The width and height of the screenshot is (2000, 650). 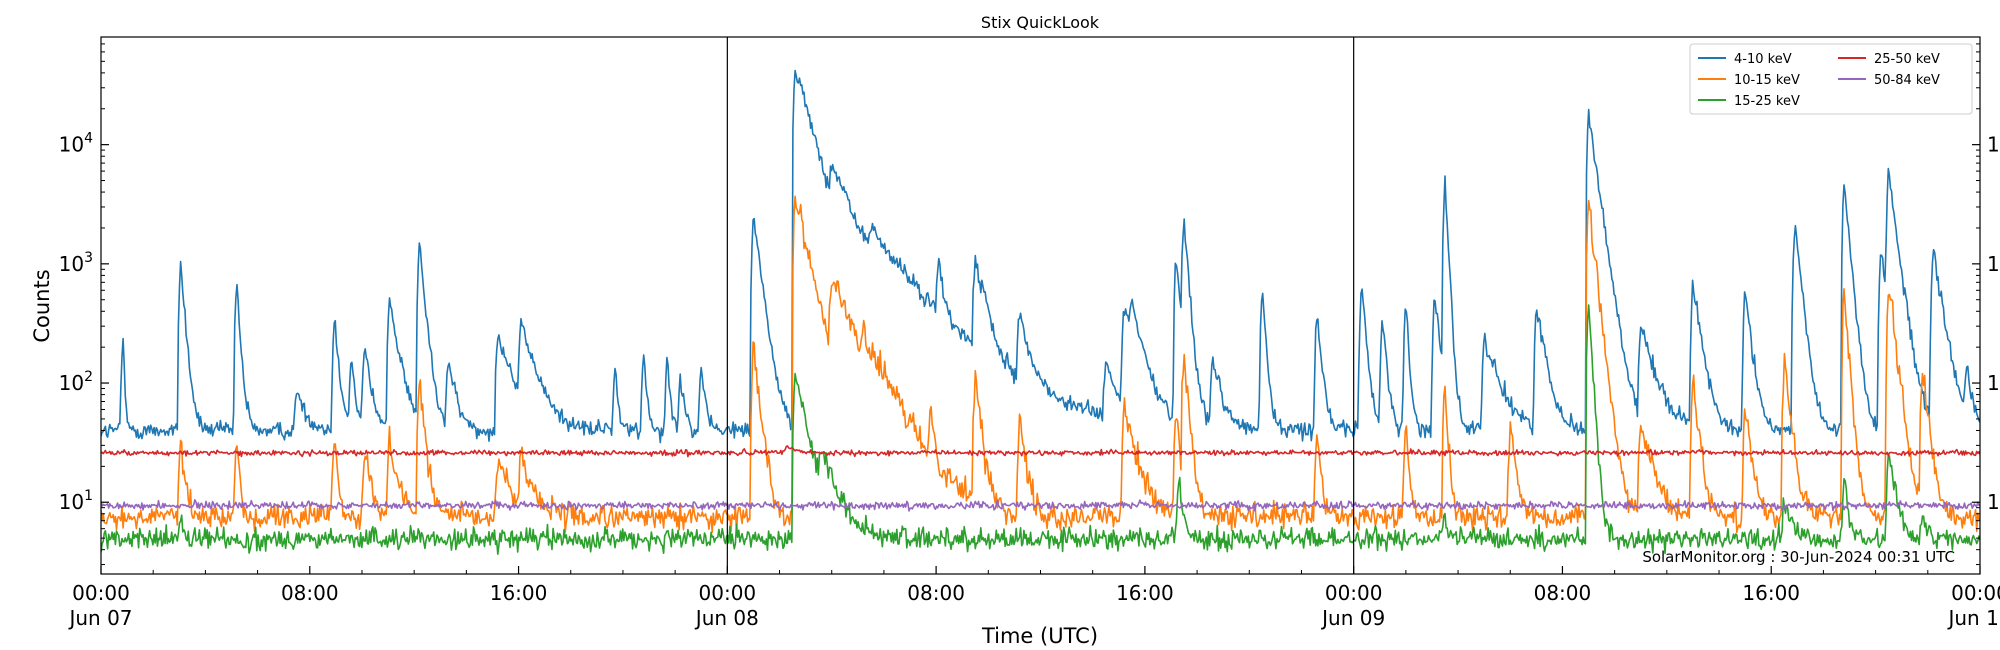 I want to click on legend-box, so click(x=1831, y=79).